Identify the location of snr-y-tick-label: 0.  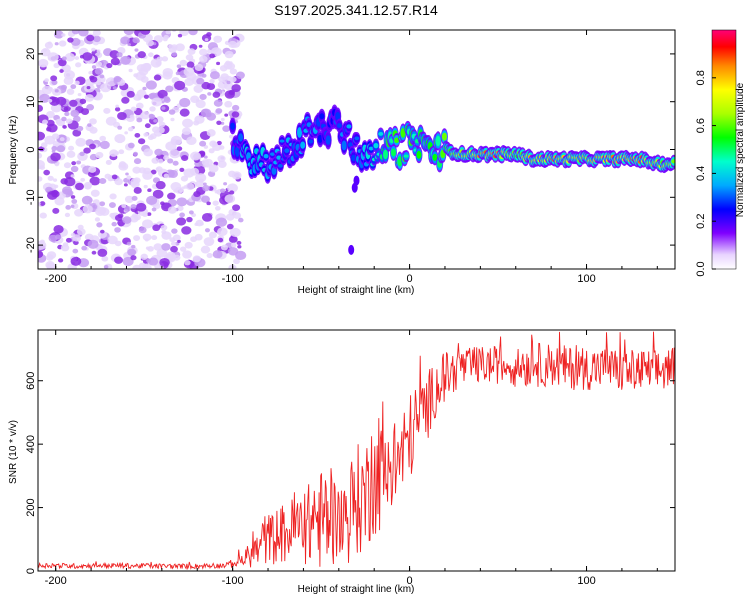
(31, 571).